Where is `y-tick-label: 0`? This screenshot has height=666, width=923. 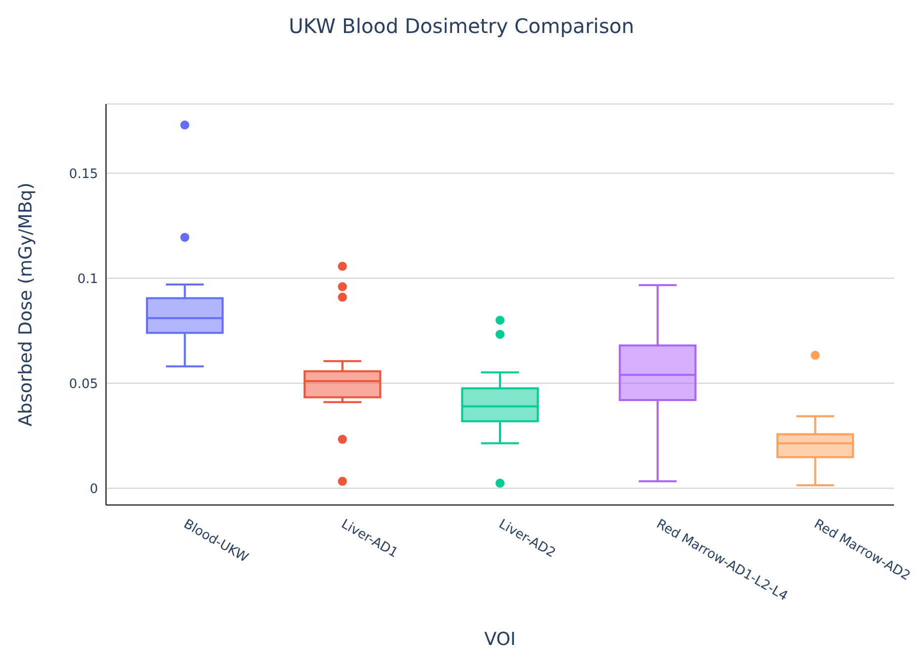 y-tick-label: 0 is located at coordinates (94, 489).